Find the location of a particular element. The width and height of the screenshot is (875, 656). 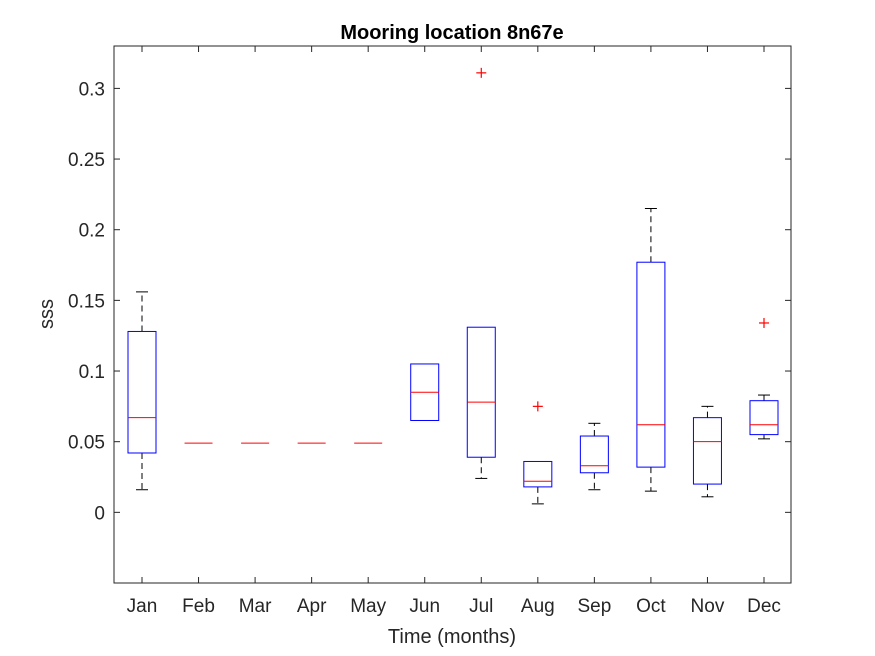

x-tick-label: Oct is located at coordinates (651, 606).